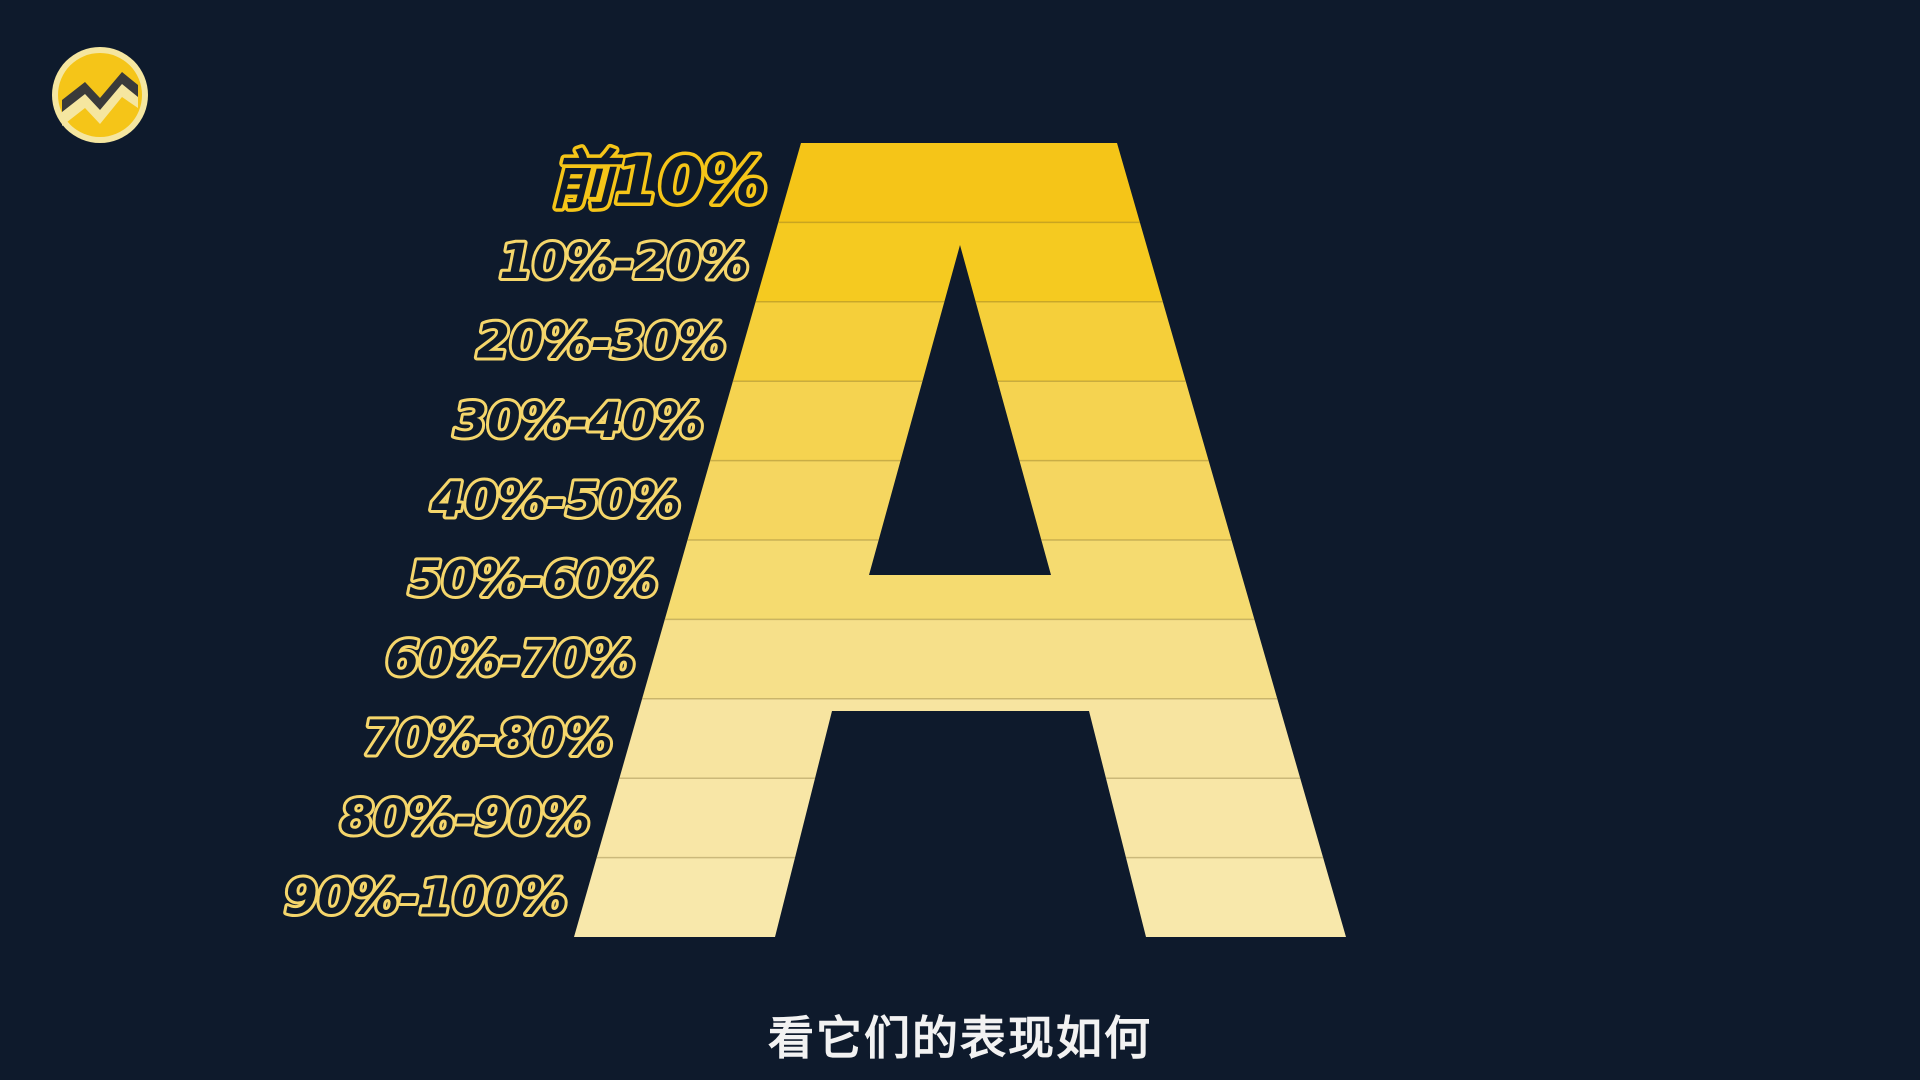 The height and width of the screenshot is (1080, 1920). What do you see at coordinates (579, 421) in the screenshot?
I see `tier-label: 30%-40%` at bounding box center [579, 421].